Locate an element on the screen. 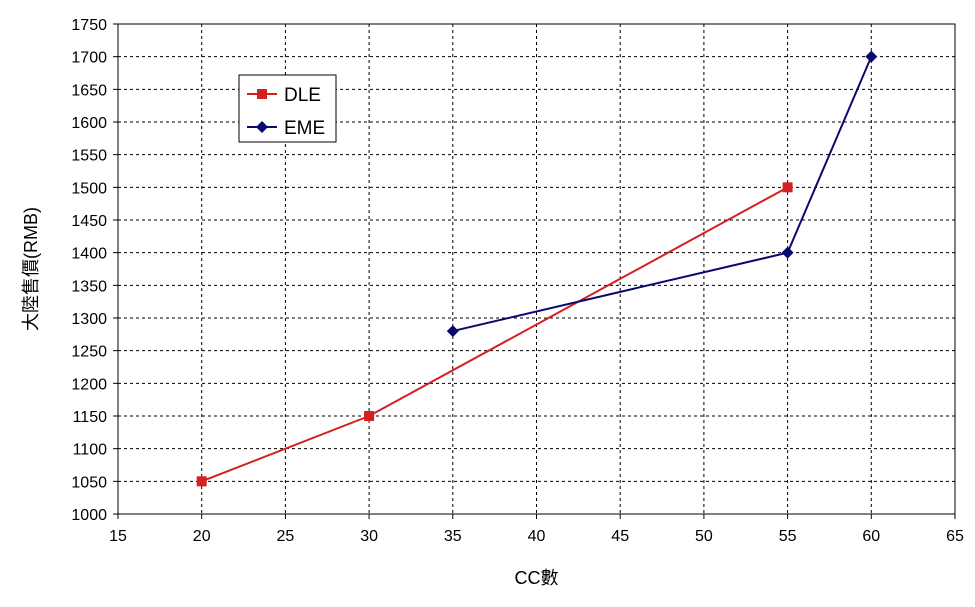 This screenshot has width=975, height=607. y-tick-label: 1250 is located at coordinates (89, 352).